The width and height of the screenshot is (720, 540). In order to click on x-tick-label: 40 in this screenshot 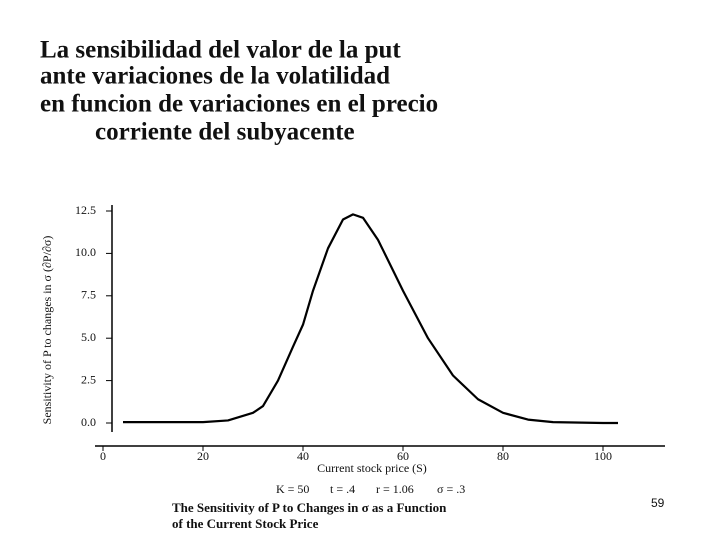, I will do `click(303, 456)`.